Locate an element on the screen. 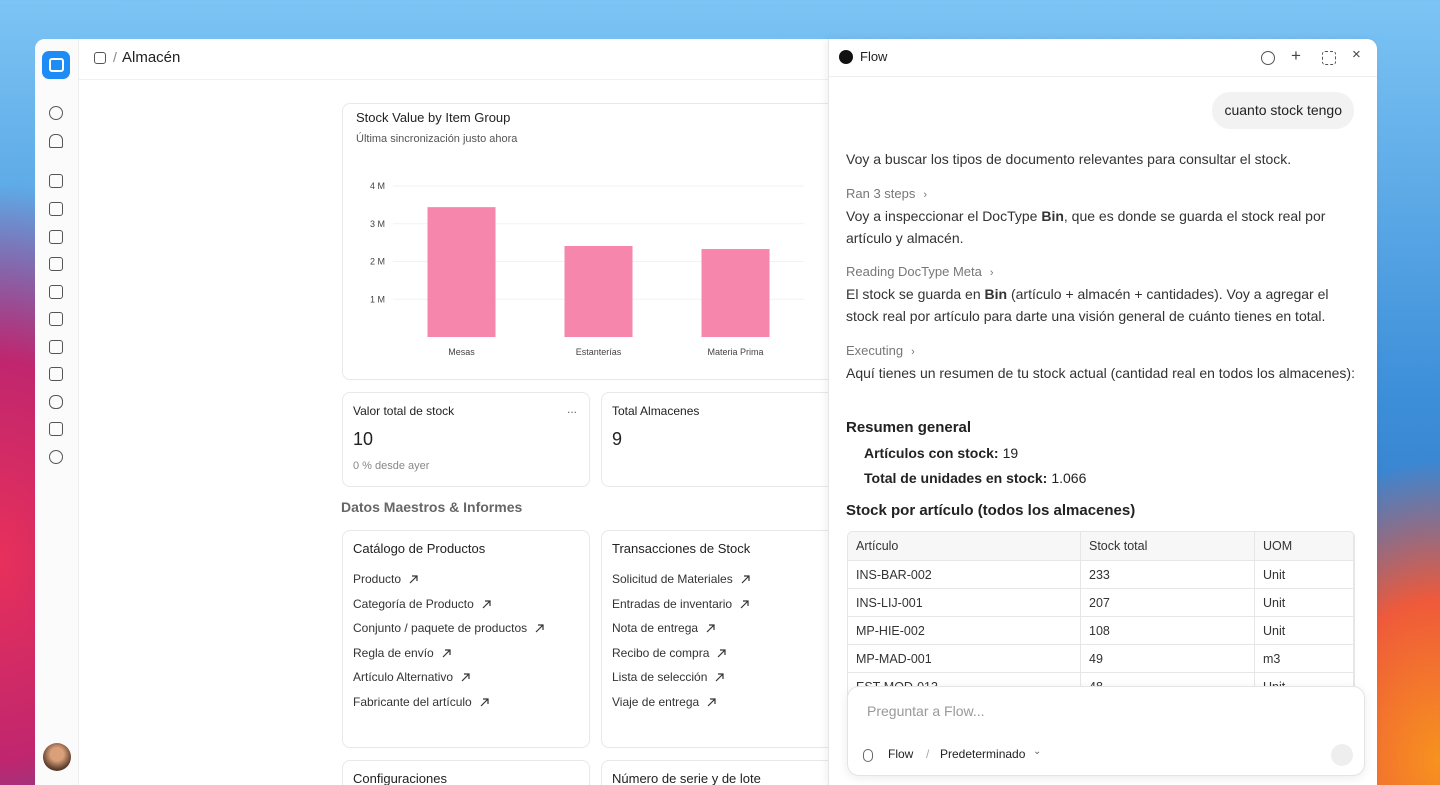 The height and width of the screenshot is (785, 1440). link: Fabricante del artículo is located at coordinates (412, 701).